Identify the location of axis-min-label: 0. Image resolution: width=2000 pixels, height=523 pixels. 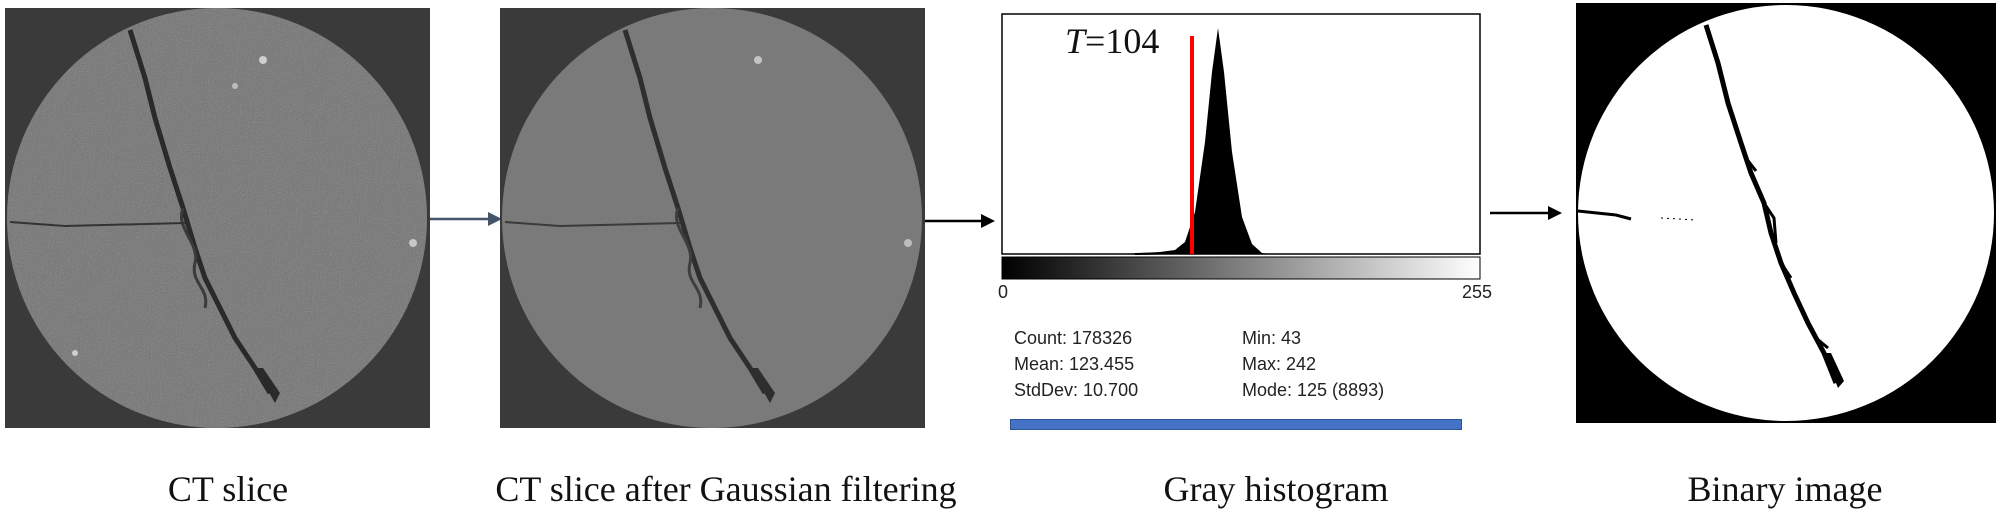
(1003, 292).